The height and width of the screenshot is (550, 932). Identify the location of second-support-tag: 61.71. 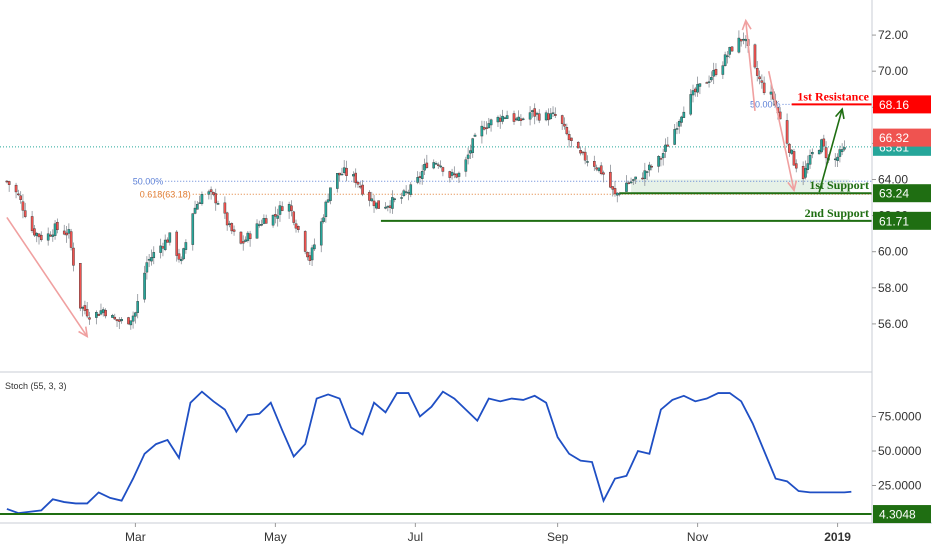
(902, 220).